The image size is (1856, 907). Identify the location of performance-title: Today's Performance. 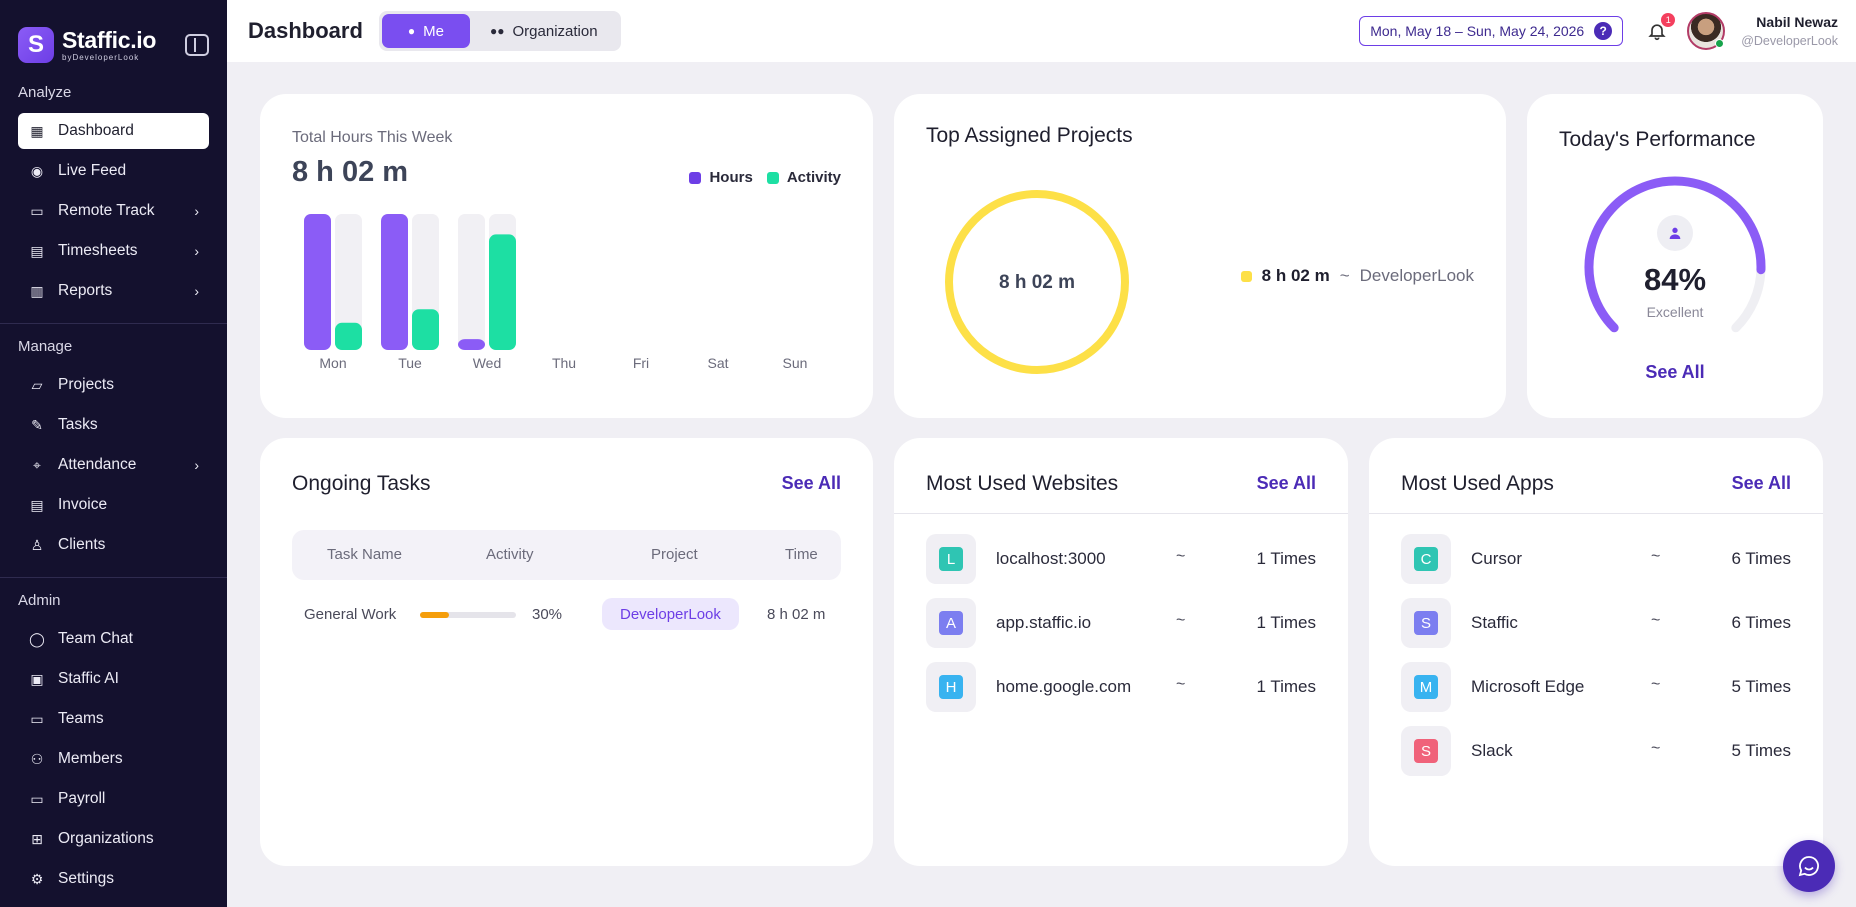
(1657, 139).